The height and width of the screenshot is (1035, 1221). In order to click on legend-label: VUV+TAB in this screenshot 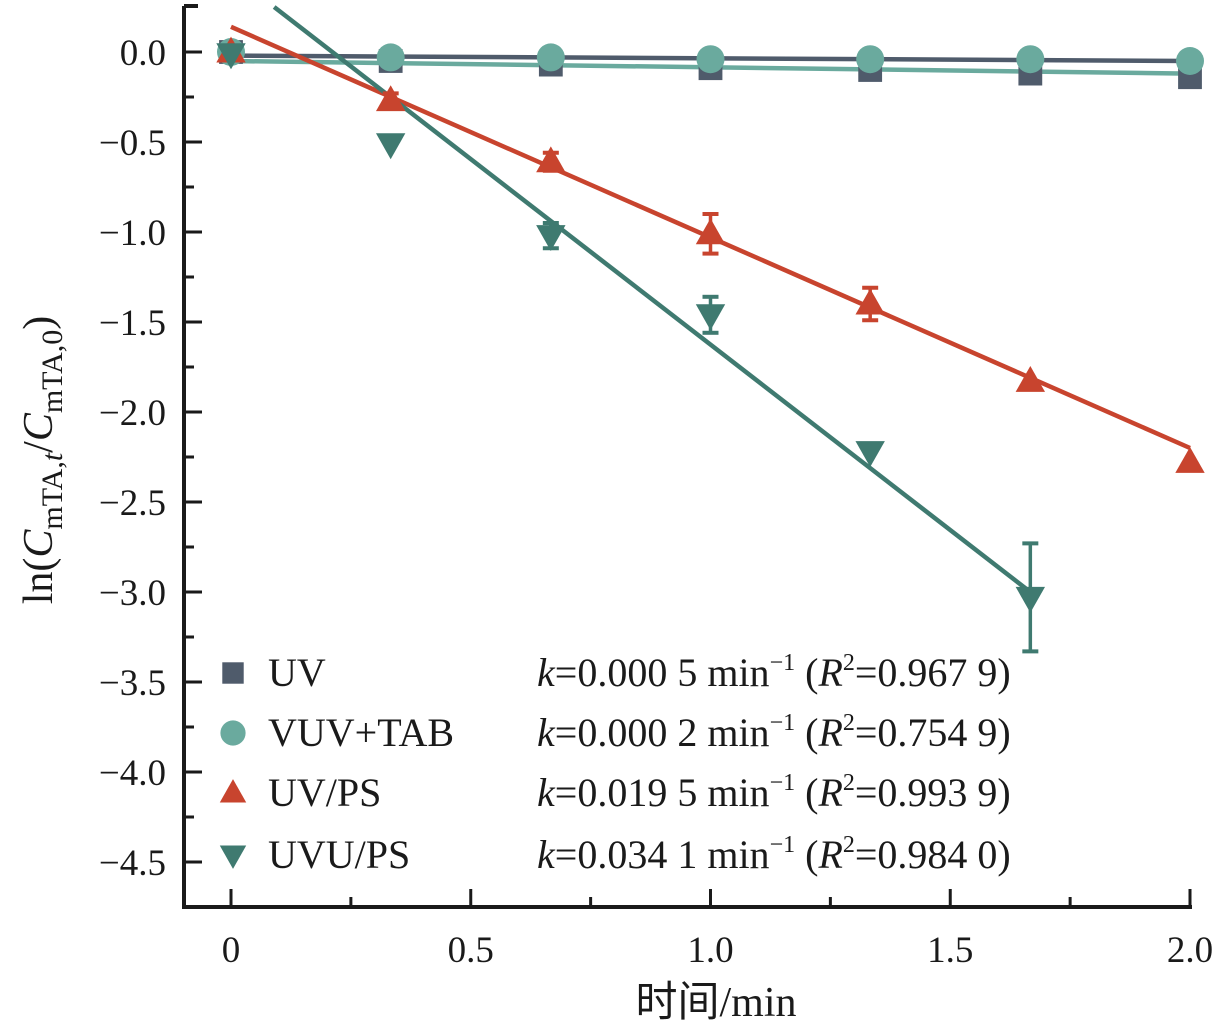, I will do `click(361, 732)`.